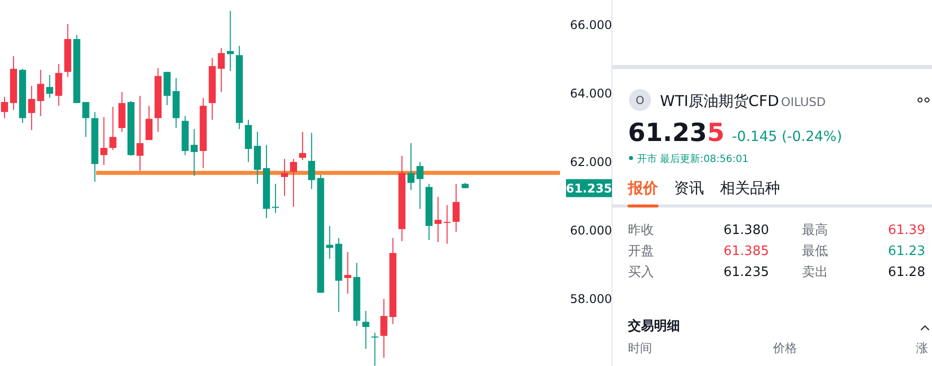 The width and height of the screenshot is (932, 366). I want to click on text: 资讯, so click(689, 188).